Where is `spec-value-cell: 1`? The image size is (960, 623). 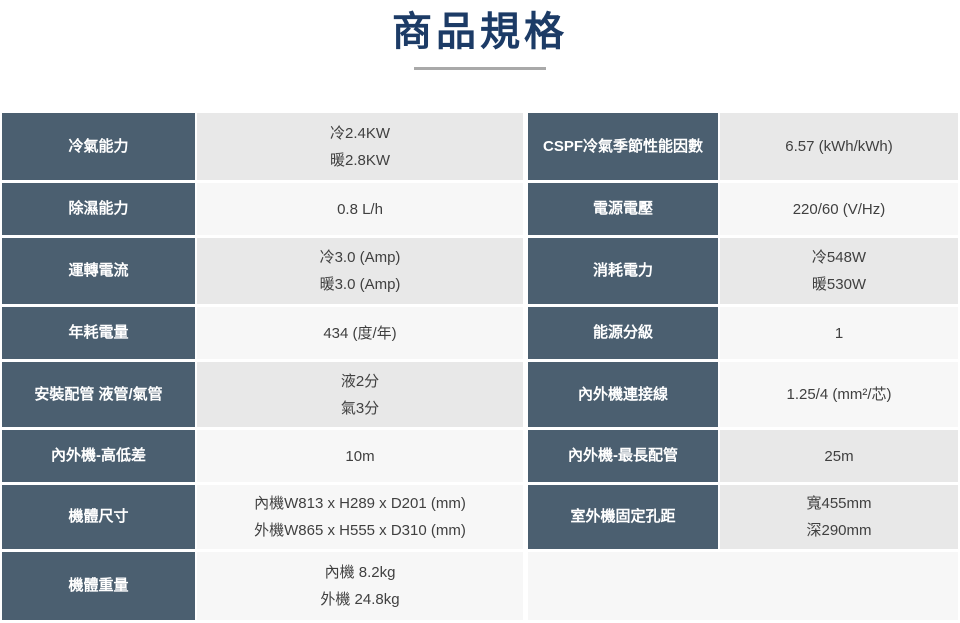
spec-value-cell: 1 is located at coordinates (839, 333).